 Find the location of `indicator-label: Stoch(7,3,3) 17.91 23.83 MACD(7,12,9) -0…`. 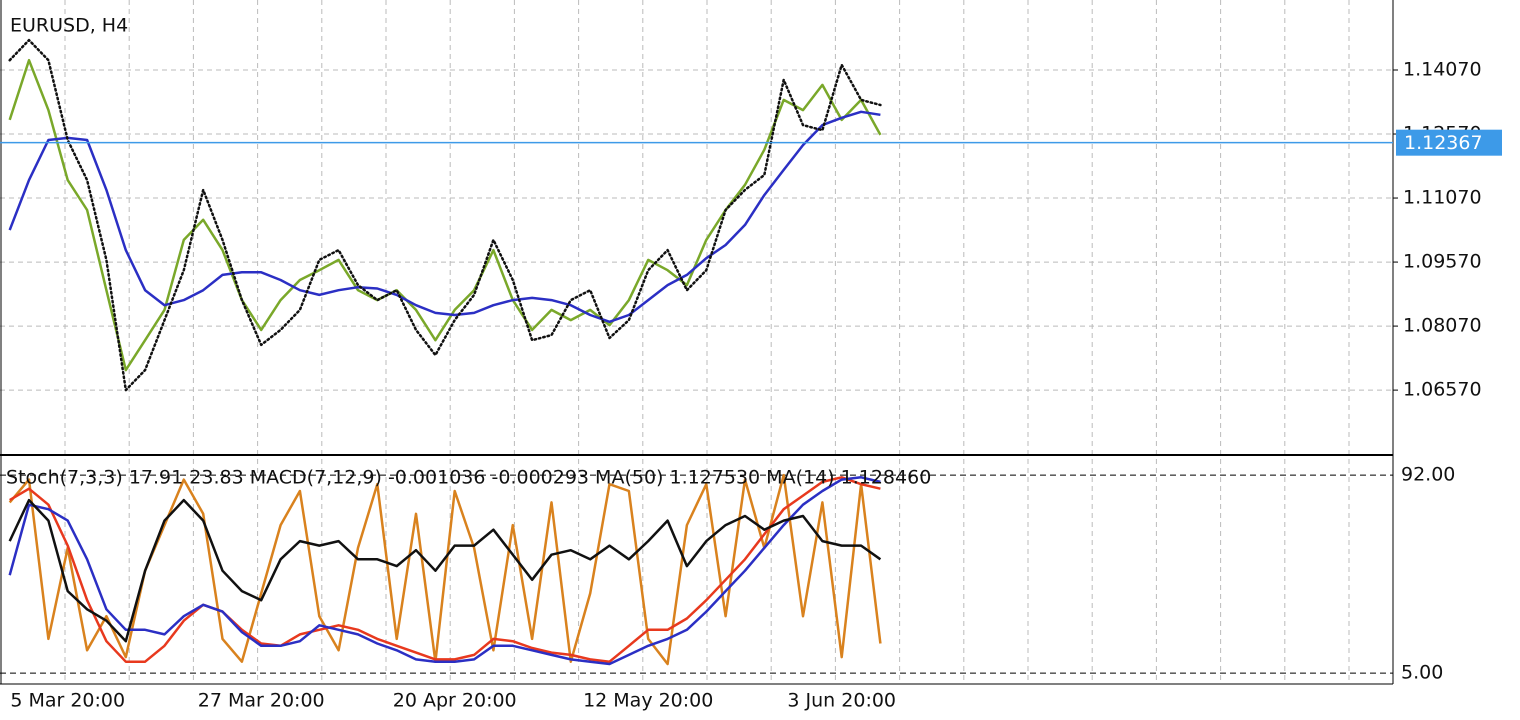

indicator-label: Stoch(7,3,3) 17.91 23.83 MACD(7,12,9) -0… is located at coordinates (468, 478).